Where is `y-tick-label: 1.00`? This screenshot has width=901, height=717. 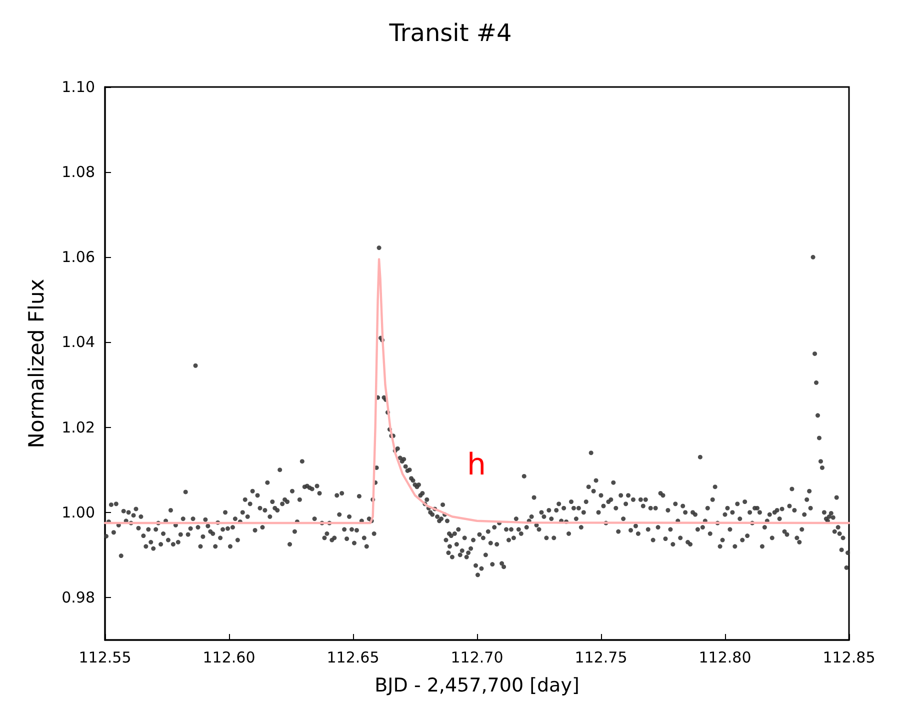
y-tick-label: 1.00 is located at coordinates (78, 512).